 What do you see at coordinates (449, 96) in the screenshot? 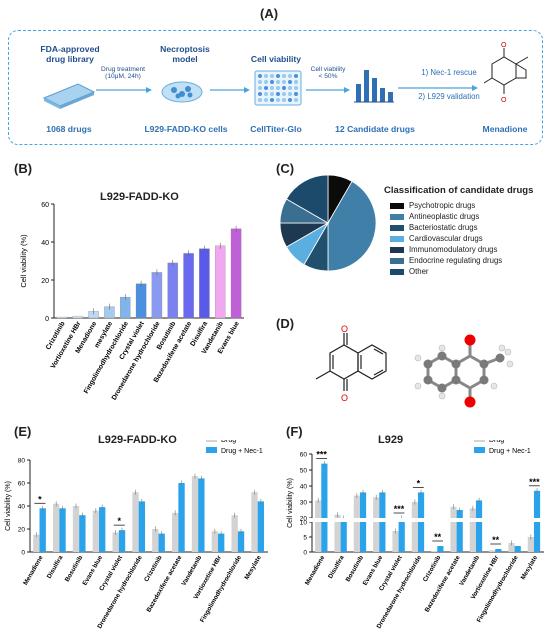
I see `rescue-step-2: 2) L929 validation` at bounding box center [449, 96].